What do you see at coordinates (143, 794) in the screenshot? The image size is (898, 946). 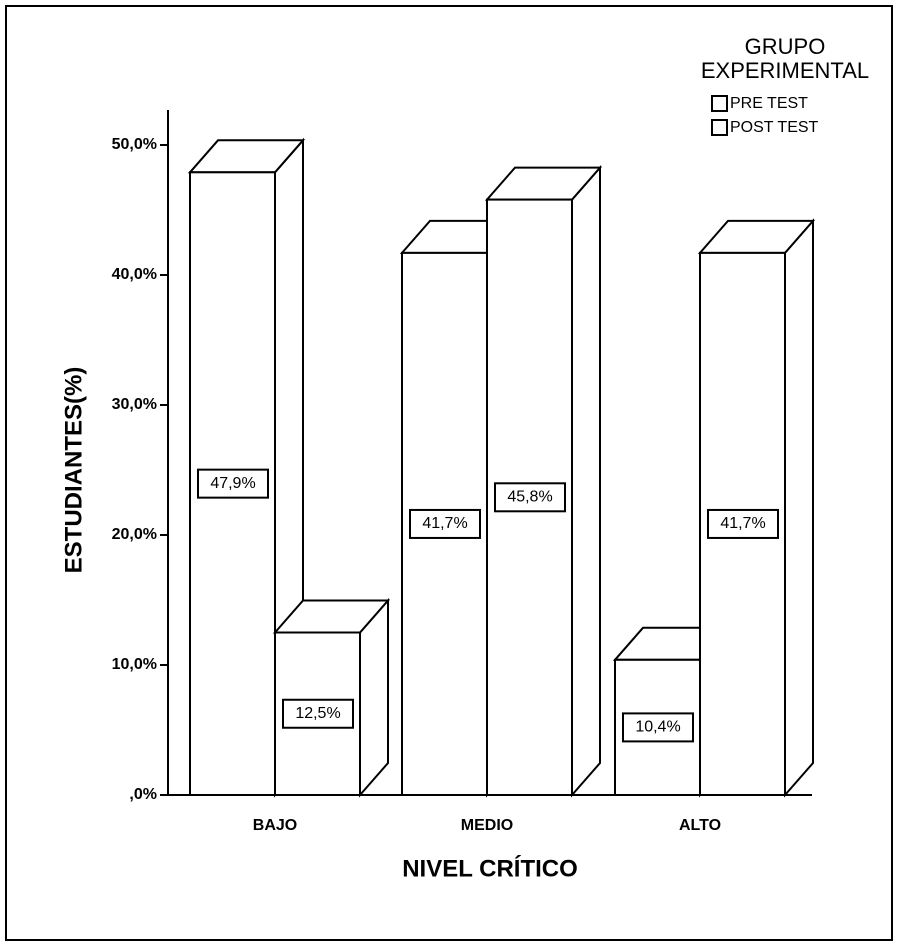 I see `y-tick-label: ,0%` at bounding box center [143, 794].